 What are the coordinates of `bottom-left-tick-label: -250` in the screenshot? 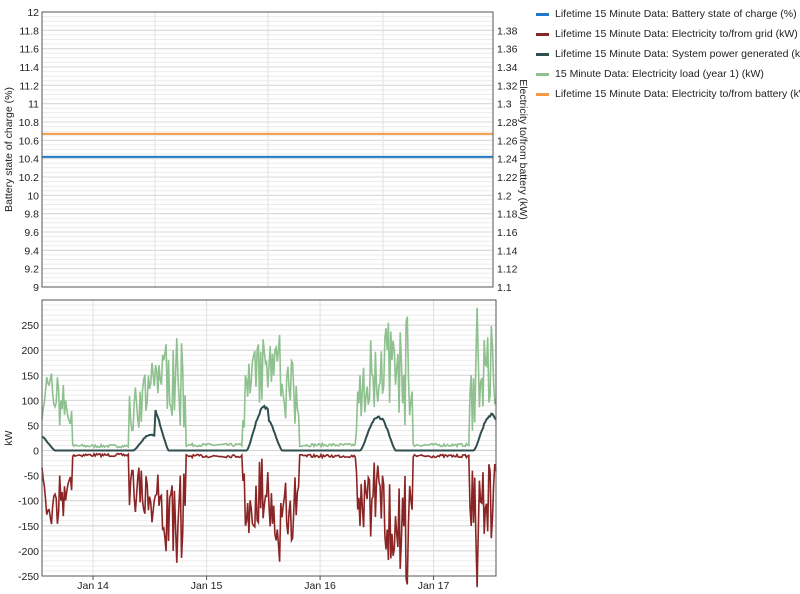 It's located at (28, 577).